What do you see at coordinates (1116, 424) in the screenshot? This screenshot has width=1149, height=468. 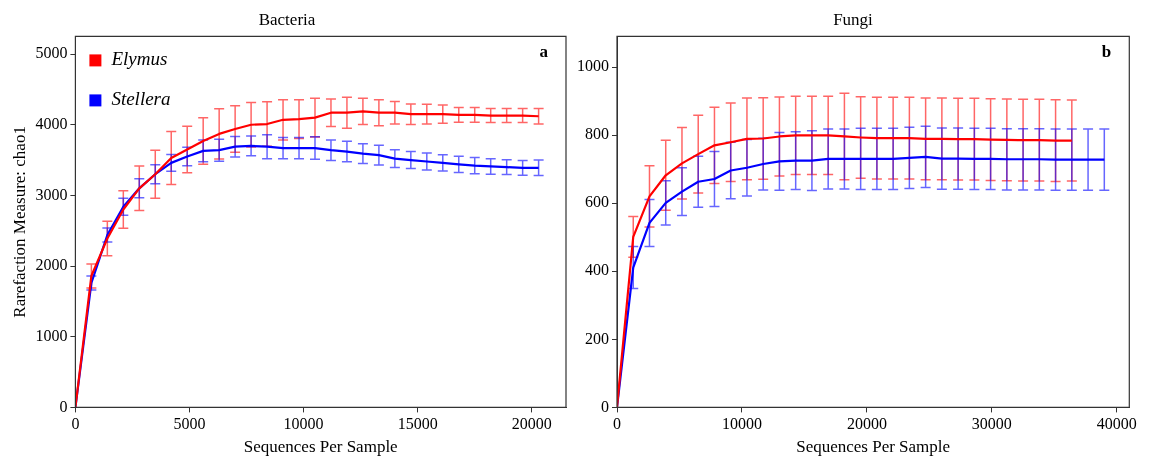 I see `x-tick-label: 40000` at bounding box center [1116, 424].